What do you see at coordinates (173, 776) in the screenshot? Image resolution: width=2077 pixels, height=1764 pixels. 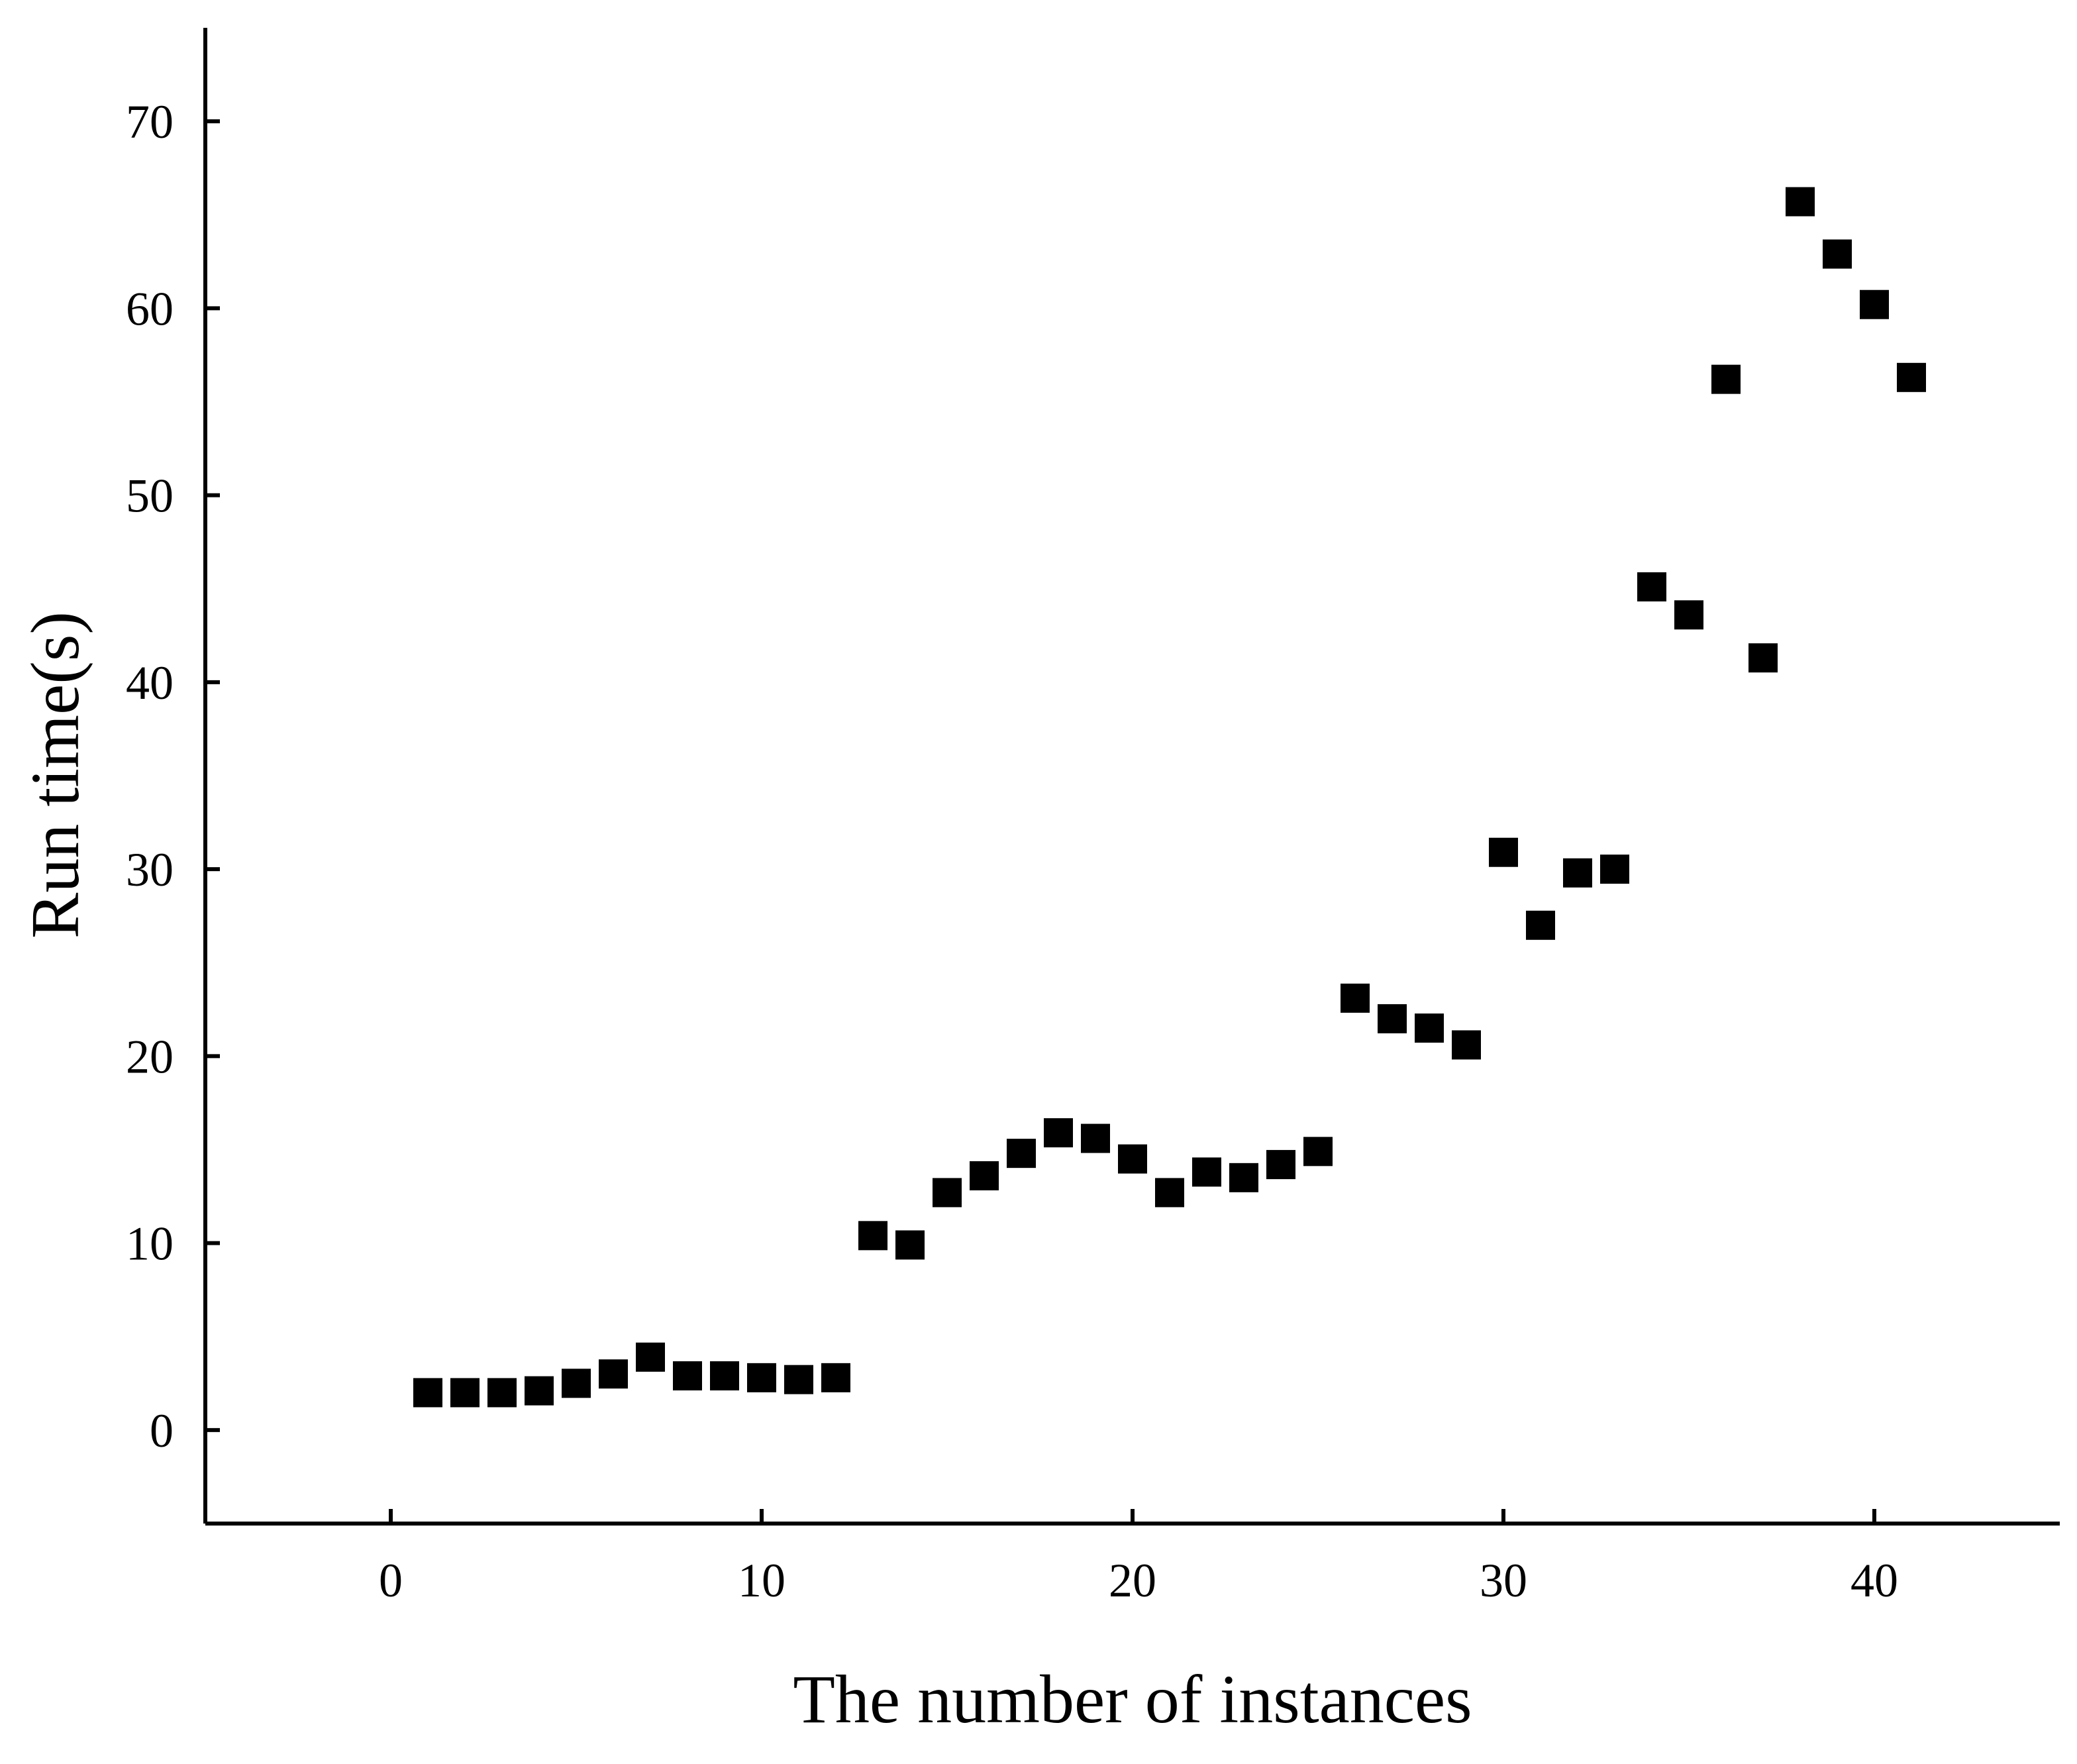 I see `y-ticks: 0 10 20 30 40 50 60 70` at bounding box center [173, 776].